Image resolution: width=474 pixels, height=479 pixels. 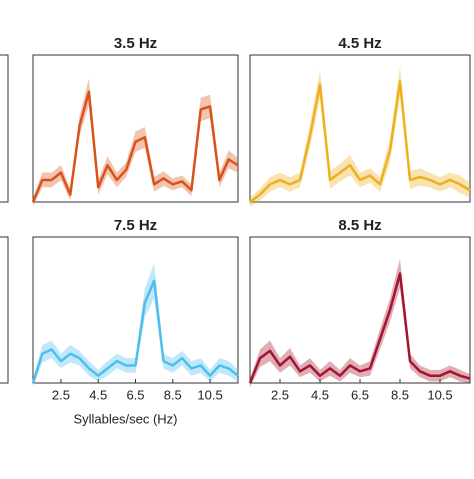 I want to click on panel-title: 7.5 Hz, so click(x=135, y=225).